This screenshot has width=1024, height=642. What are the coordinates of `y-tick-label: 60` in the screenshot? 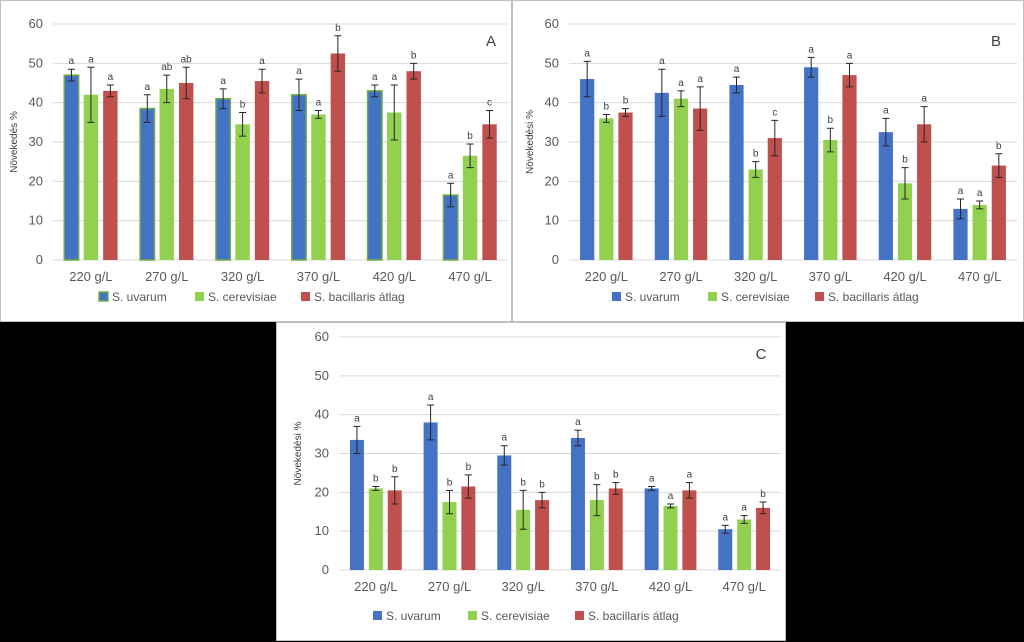 It's located at (322, 336).